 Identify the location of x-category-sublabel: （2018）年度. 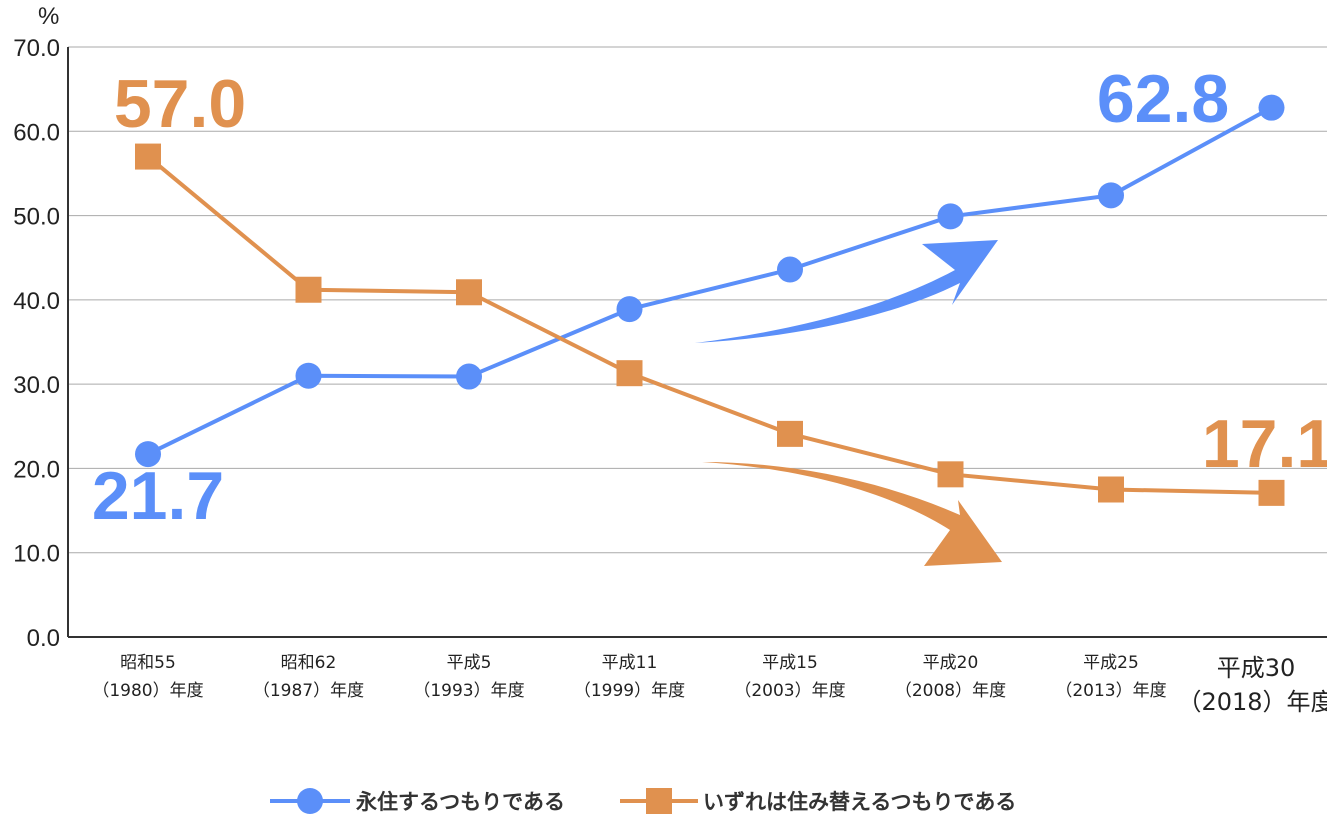
(1252, 702).